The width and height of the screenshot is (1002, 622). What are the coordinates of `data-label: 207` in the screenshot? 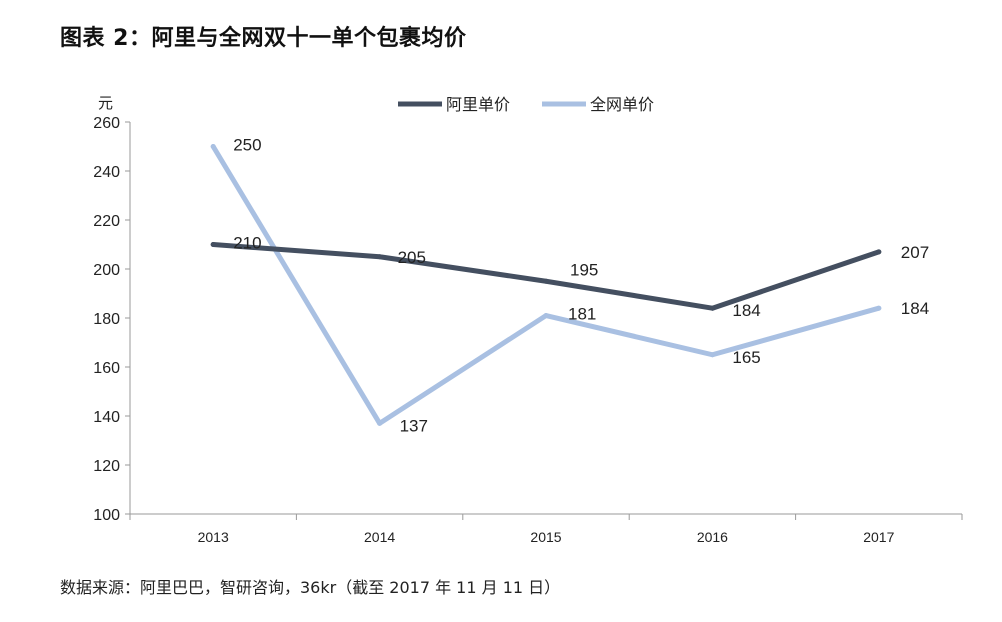 It's located at (915, 252).